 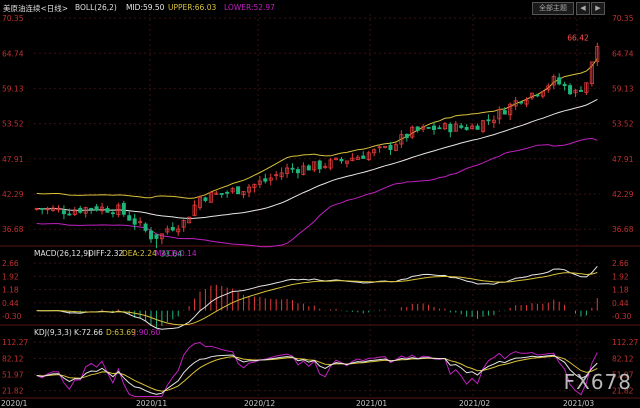 What do you see at coordinates (151, 403) in the screenshot?
I see `time-tick-label: 2020/11` at bounding box center [151, 403].